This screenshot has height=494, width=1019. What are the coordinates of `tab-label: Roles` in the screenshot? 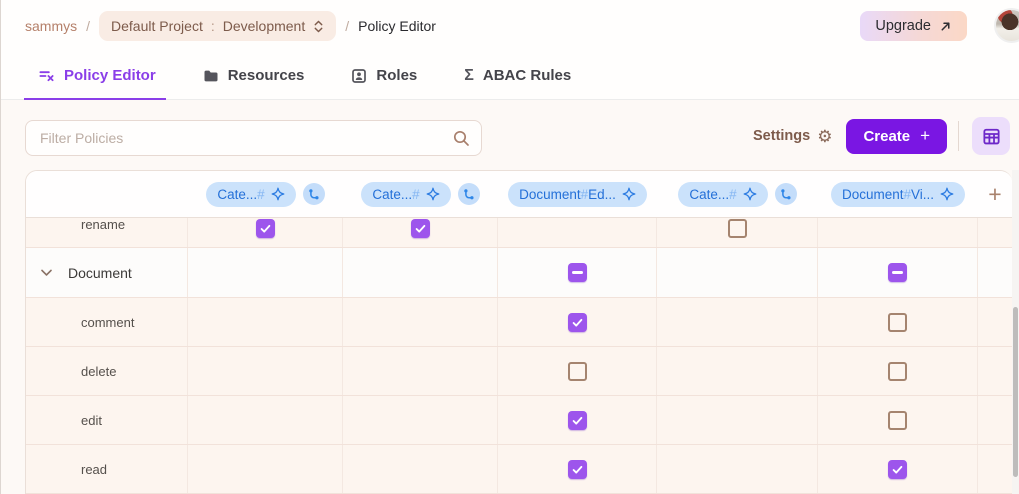 It's located at (397, 75).